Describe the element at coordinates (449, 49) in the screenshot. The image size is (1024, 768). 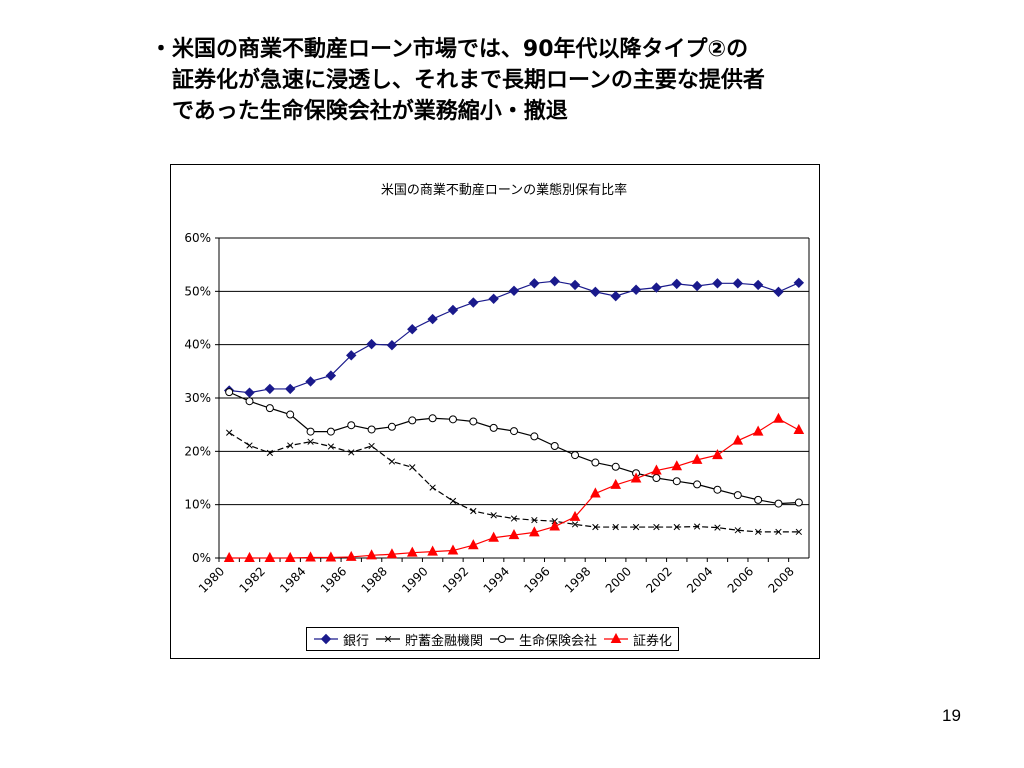
I see `heading-line-1: ・米国の商業不動産ローン市場では、90年代以降タイプ②の` at that location.